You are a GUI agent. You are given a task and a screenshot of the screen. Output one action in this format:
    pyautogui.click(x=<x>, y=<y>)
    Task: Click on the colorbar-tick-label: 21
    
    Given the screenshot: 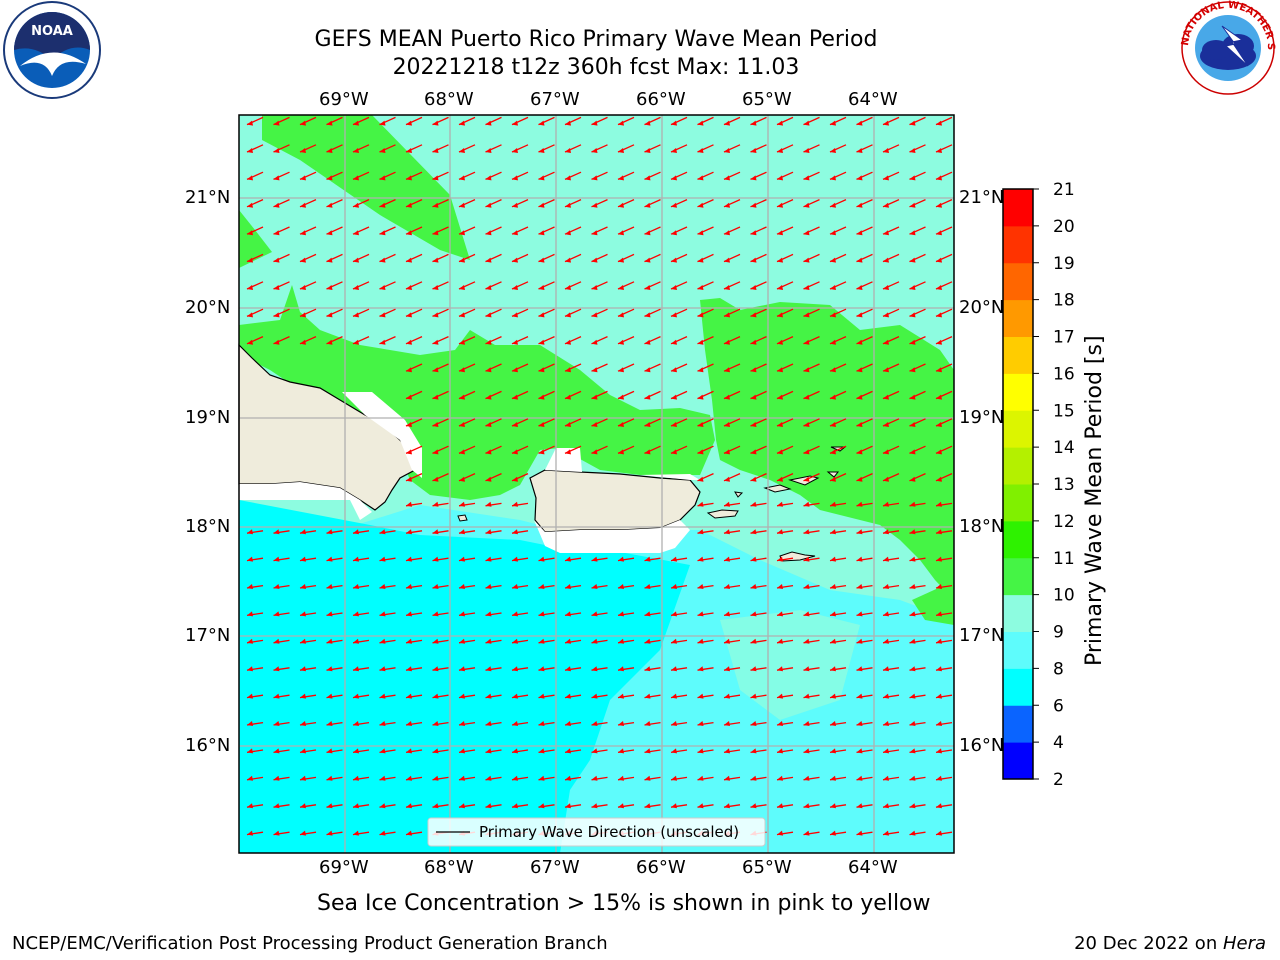 What is the action you would take?
    pyautogui.click(x=1064, y=190)
    